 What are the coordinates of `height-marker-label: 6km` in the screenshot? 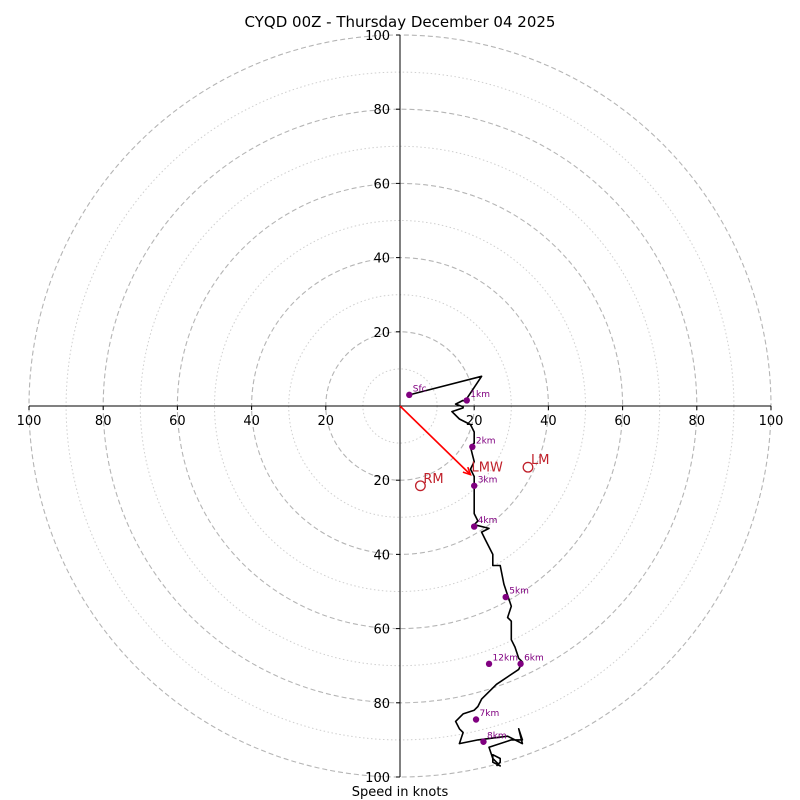 It's located at (534, 658).